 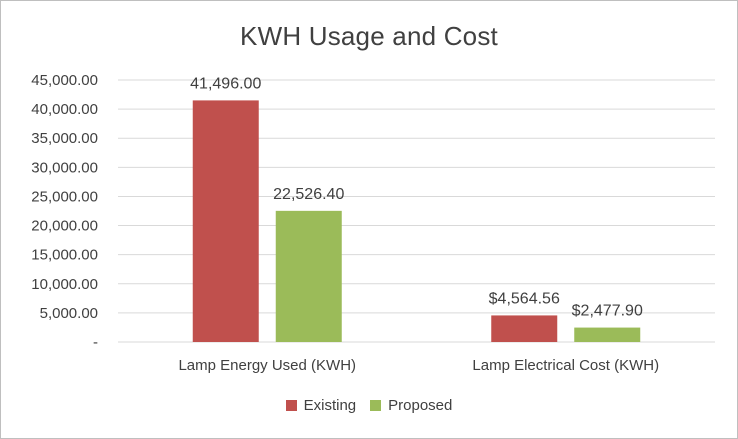 What do you see at coordinates (225, 83) in the screenshot?
I see `data-label: 41,496.00` at bounding box center [225, 83].